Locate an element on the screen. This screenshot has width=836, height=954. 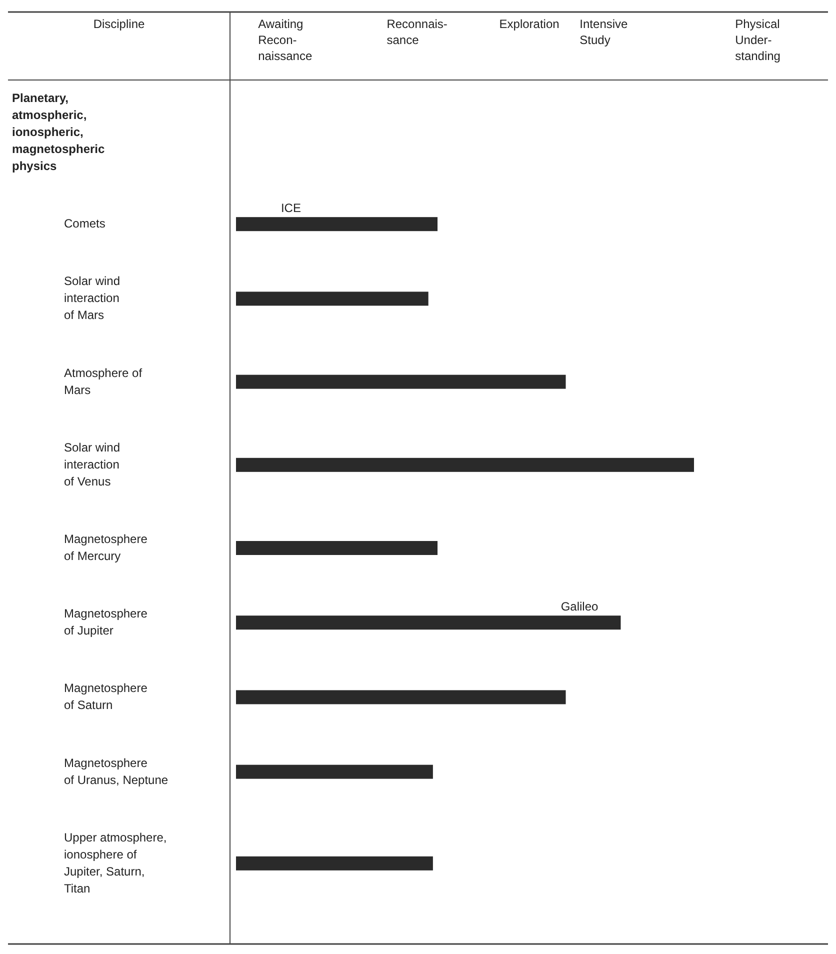
annotation: ICE is located at coordinates (290, 208).